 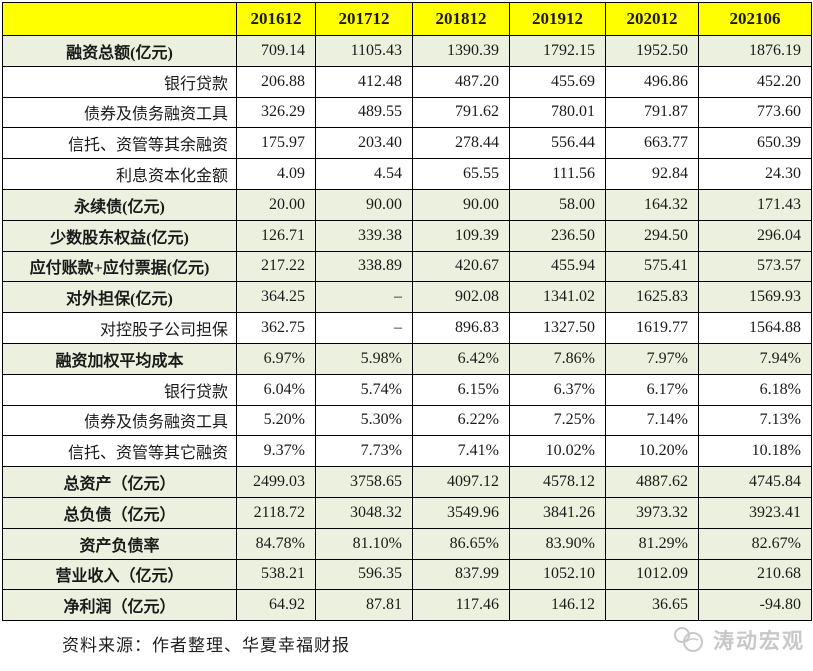 What do you see at coordinates (364, 112) in the screenshot?
I see `data-cell: 489.55` at bounding box center [364, 112].